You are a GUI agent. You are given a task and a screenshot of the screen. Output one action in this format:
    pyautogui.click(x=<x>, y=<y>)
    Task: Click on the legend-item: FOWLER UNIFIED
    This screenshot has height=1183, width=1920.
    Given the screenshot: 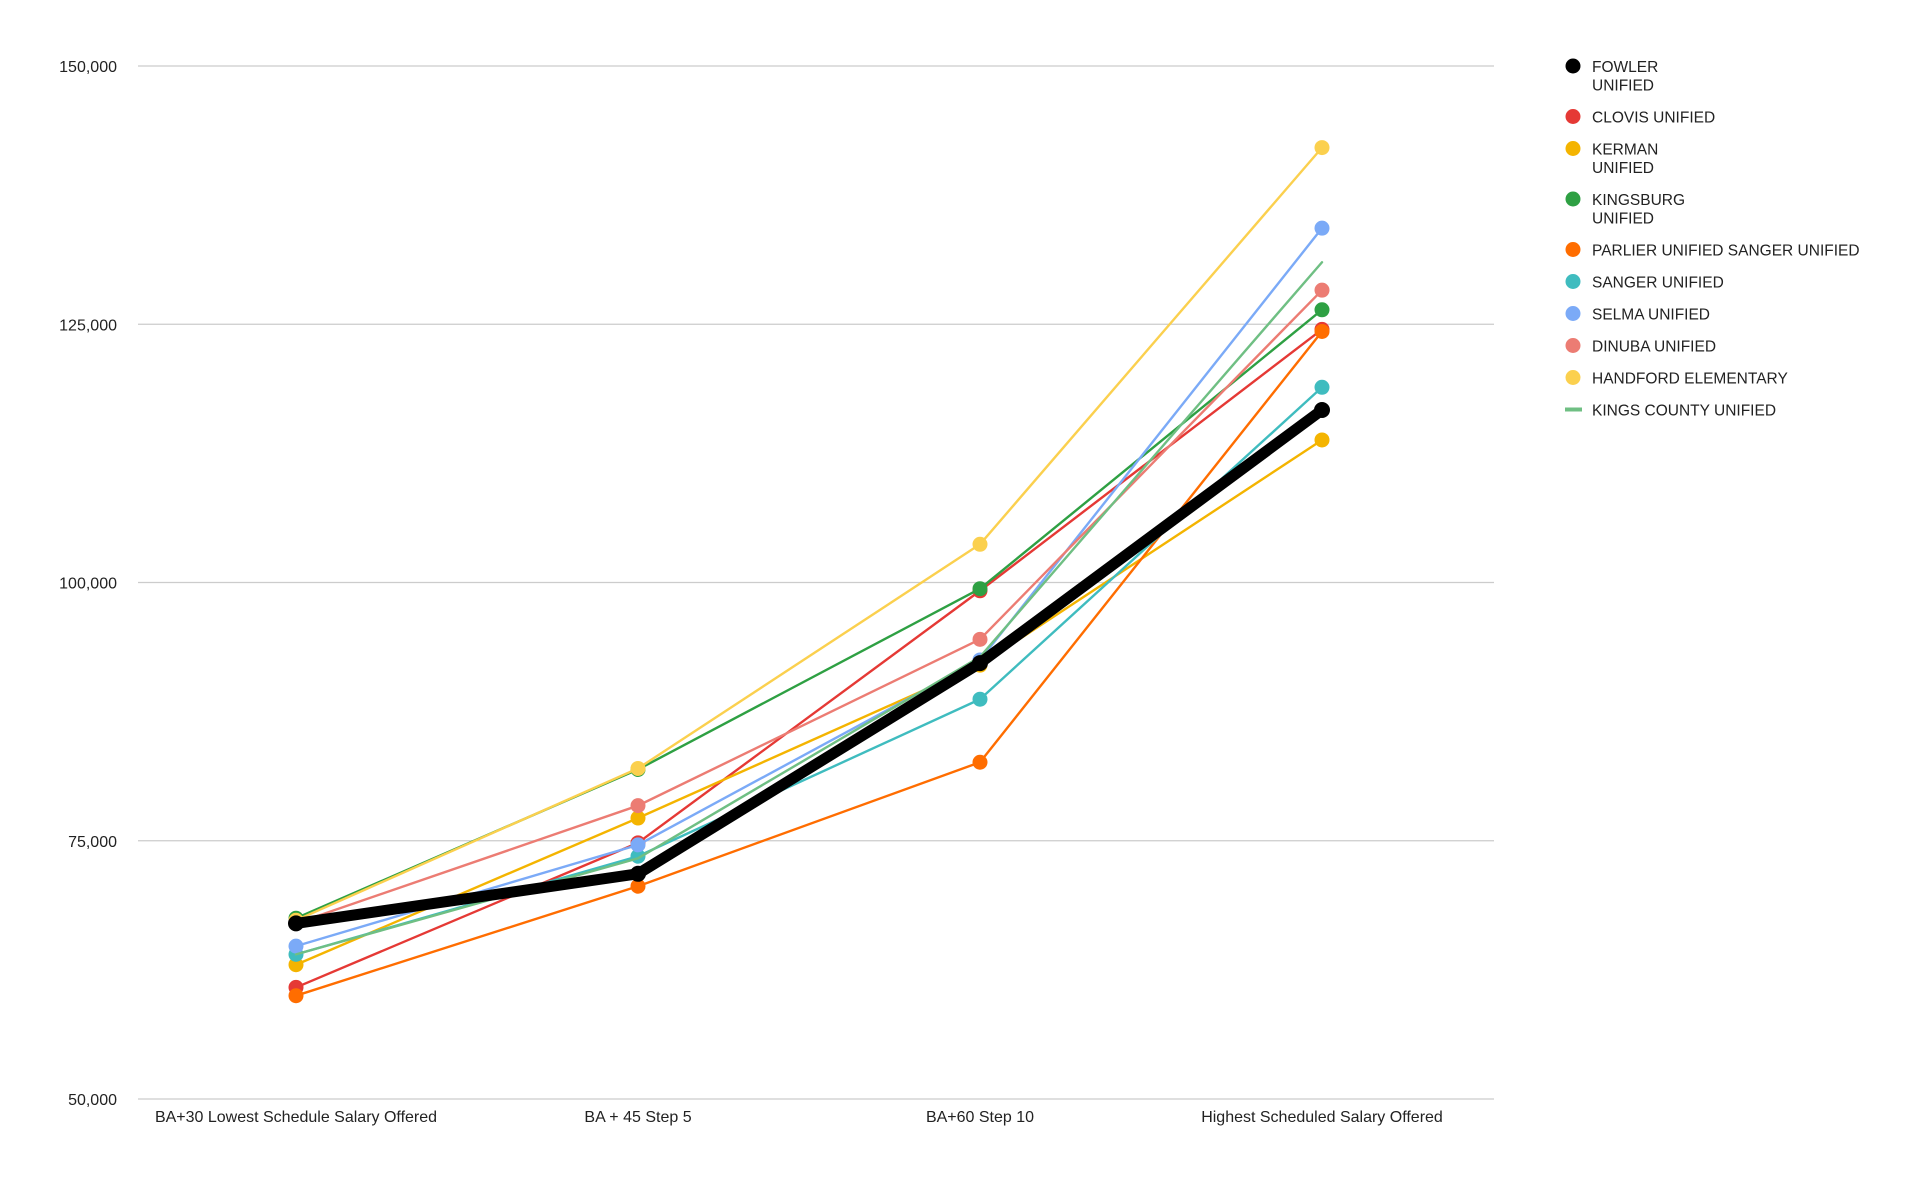 What is the action you would take?
    pyautogui.click(x=1611, y=76)
    